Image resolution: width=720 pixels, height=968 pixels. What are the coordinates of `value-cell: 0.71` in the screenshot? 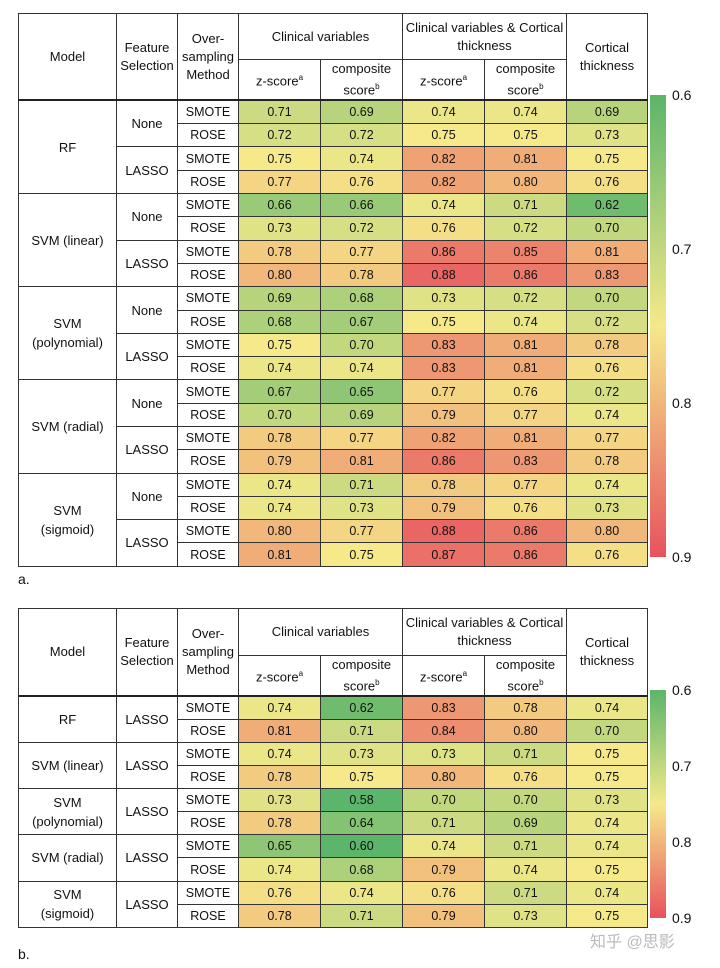 It's located at (525, 754).